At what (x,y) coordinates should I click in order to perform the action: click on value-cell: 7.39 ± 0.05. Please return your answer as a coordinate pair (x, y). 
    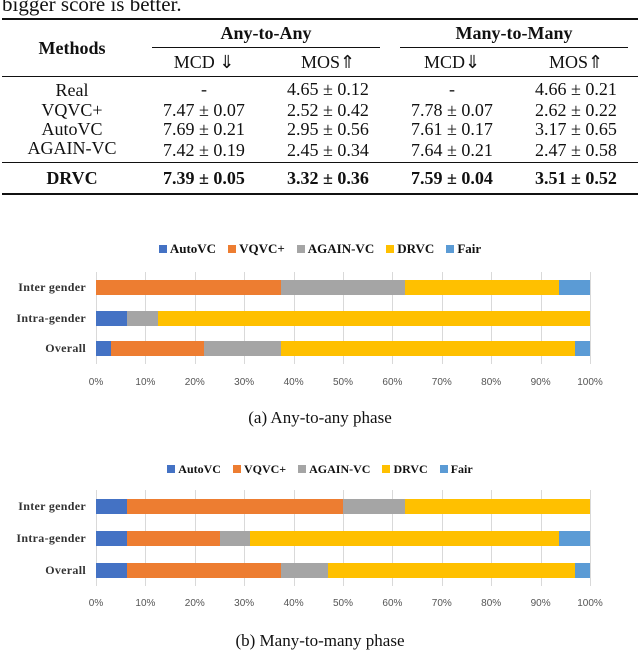
    Looking at the image, I should click on (204, 177).